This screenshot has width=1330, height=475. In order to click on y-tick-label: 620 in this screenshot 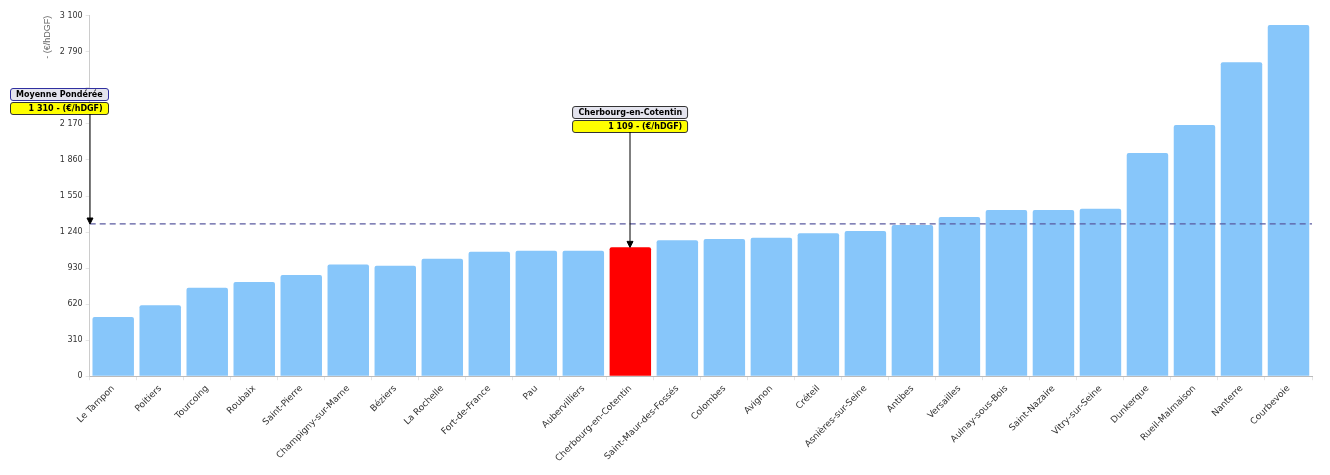, I will do `click(75, 304)`.